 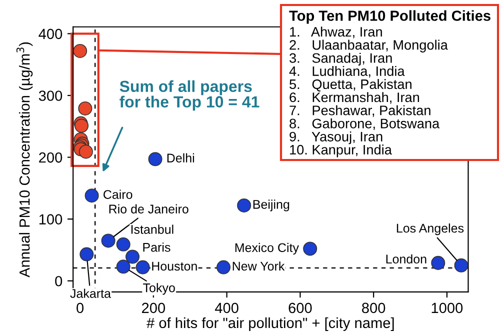 What do you see at coordinates (341, 151) in the screenshot?
I see `annotation: 10. Kanpur, India` at bounding box center [341, 151].